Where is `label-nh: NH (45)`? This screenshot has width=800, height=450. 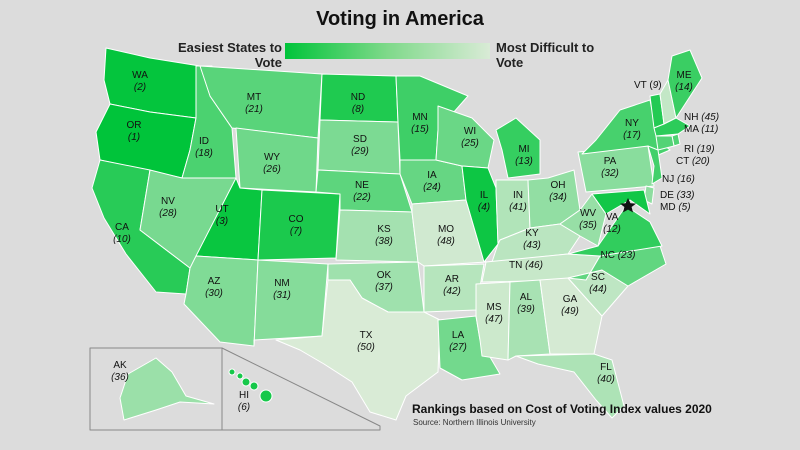 label-nh: NH (45) is located at coordinates (702, 117).